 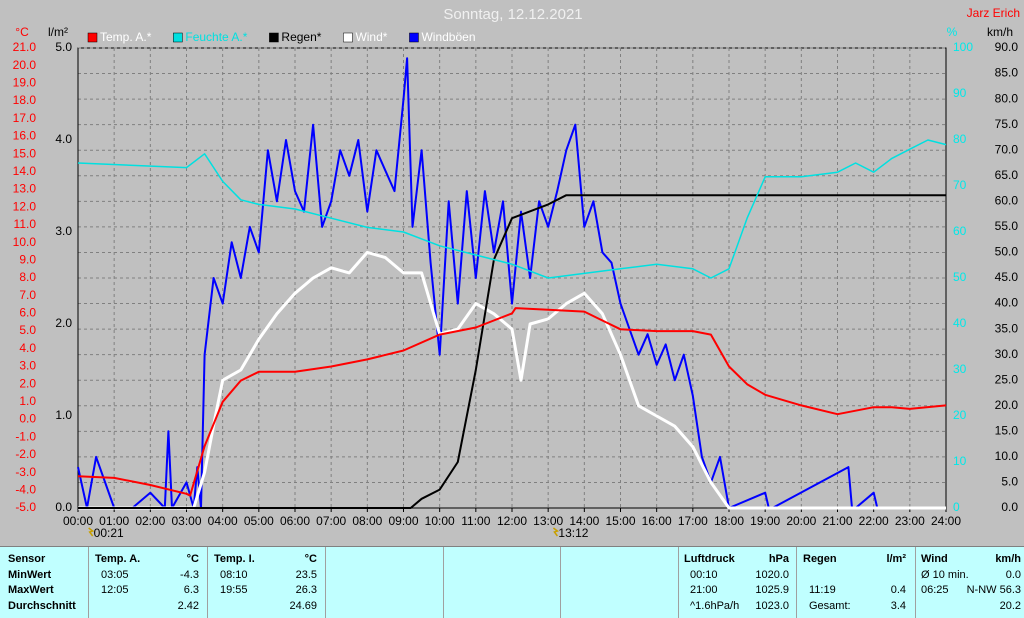 What do you see at coordinates (115, 590) in the screenshot?
I see `table-cell: 12:05` at bounding box center [115, 590].